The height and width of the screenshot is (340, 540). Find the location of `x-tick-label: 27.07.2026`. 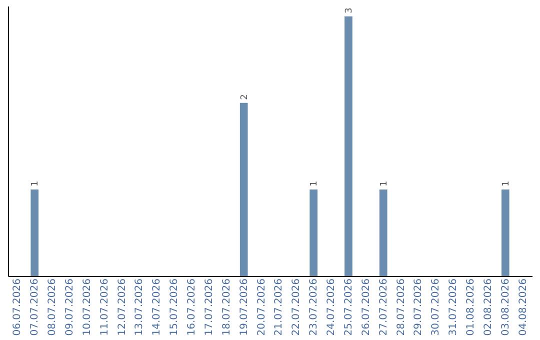

x-tick-label: 27.07.2026 is located at coordinates (384, 307).